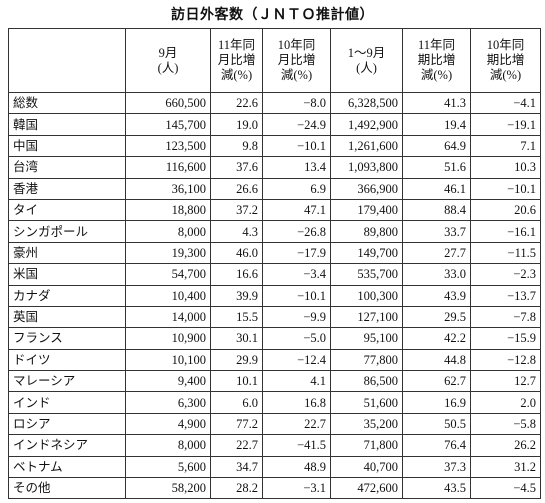 The height and width of the screenshot is (503, 545). What do you see at coordinates (236, 402) in the screenshot?
I see `cell: 6.0` at bounding box center [236, 402].